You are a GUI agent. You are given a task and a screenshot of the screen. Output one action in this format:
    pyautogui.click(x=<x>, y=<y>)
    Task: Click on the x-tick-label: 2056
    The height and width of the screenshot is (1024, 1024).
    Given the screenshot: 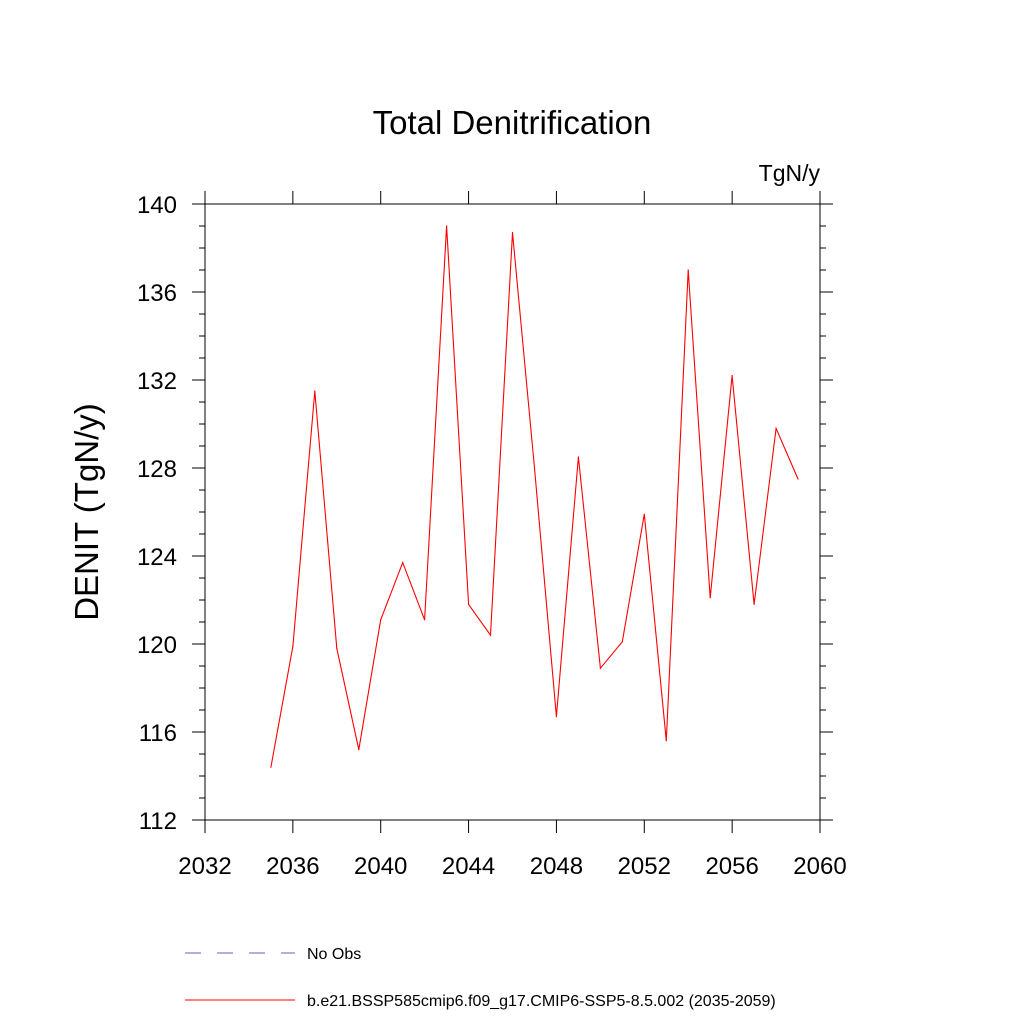 What is the action you would take?
    pyautogui.click(x=731, y=866)
    